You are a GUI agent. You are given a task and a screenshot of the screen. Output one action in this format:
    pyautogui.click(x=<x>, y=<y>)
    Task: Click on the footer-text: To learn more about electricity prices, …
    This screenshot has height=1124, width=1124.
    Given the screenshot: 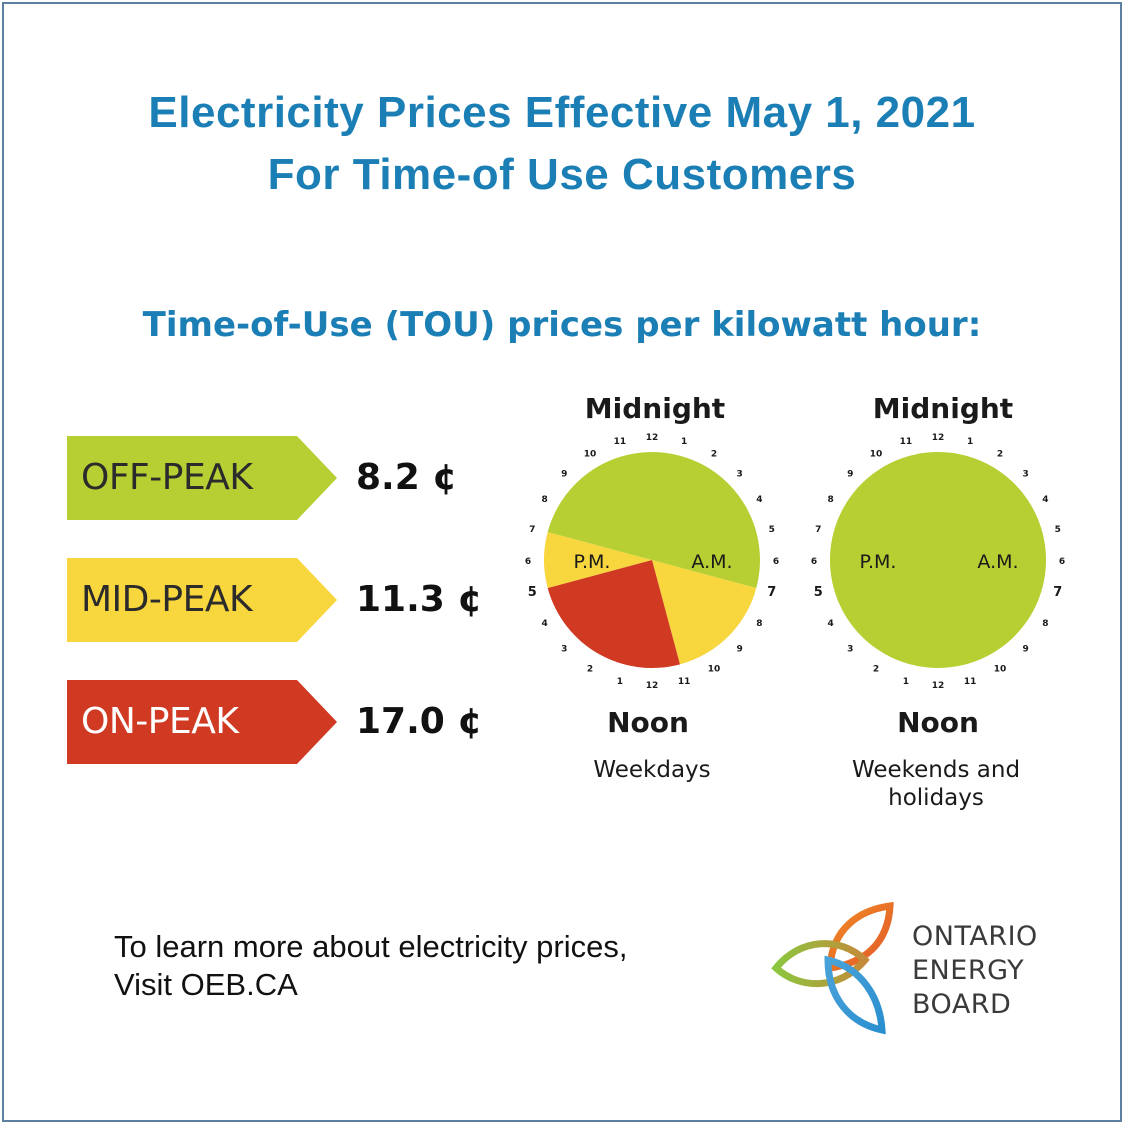 What is the action you would take?
    pyautogui.click(x=370, y=966)
    